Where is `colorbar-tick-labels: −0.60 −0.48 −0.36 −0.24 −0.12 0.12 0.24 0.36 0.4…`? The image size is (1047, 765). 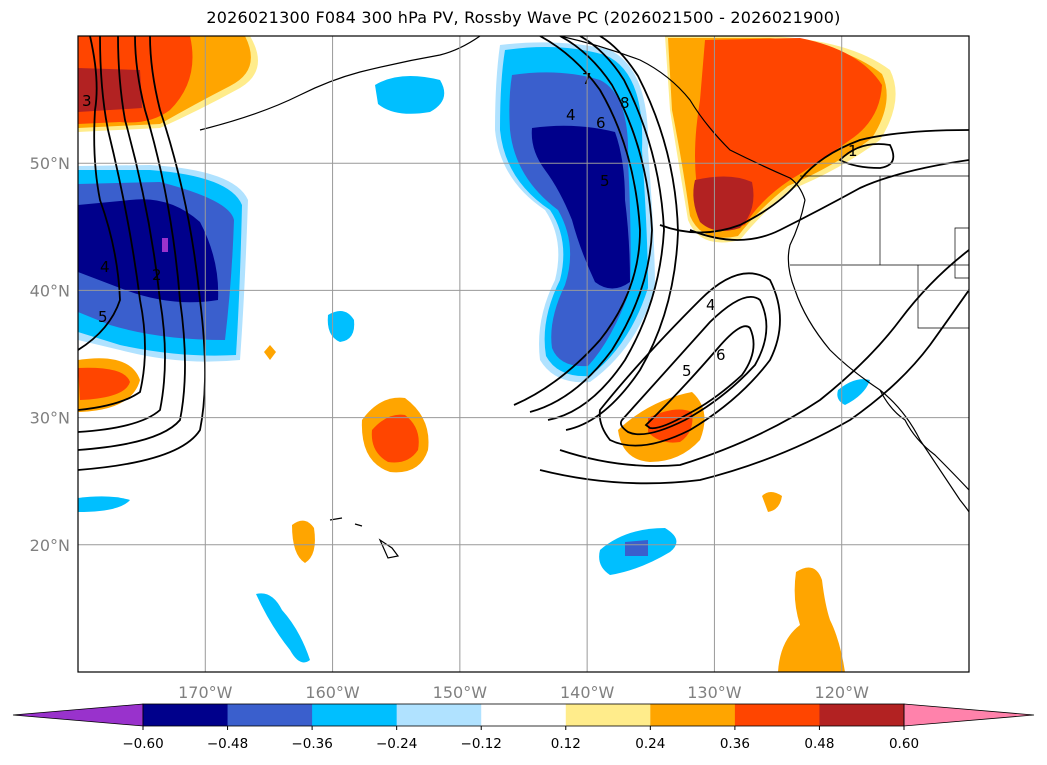
colorbar-tick-labels: −0.60 −0.48 −0.36 −0.24 −0.12 0.12 0.24 0.36 0.4… is located at coordinates (520, 744).